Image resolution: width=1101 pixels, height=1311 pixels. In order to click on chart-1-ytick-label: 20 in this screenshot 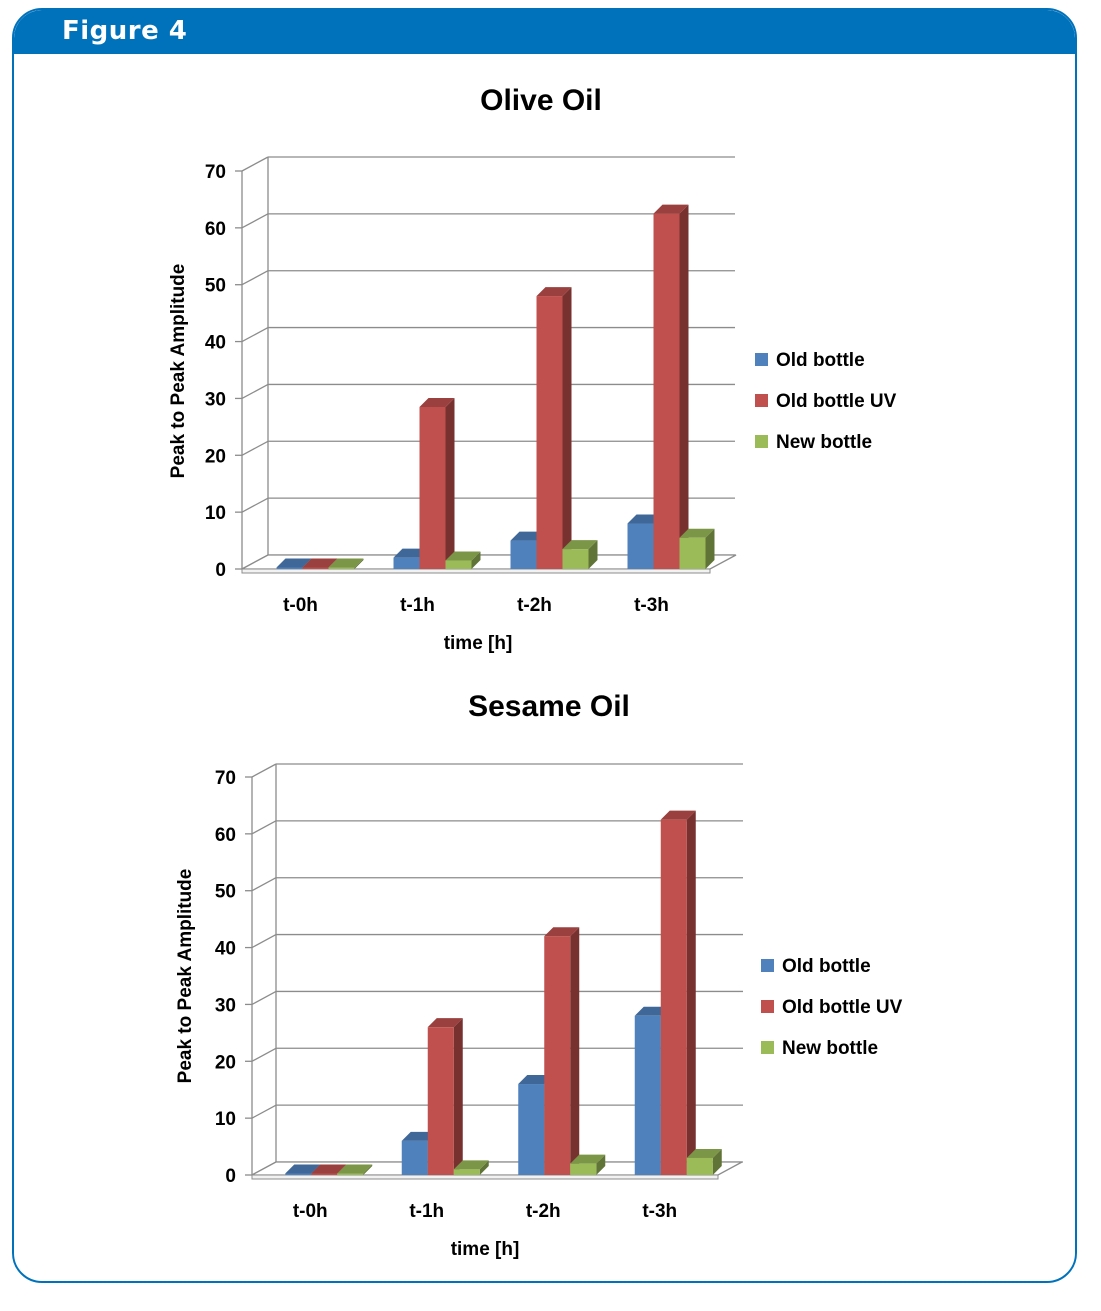, I will do `click(215, 456)`.